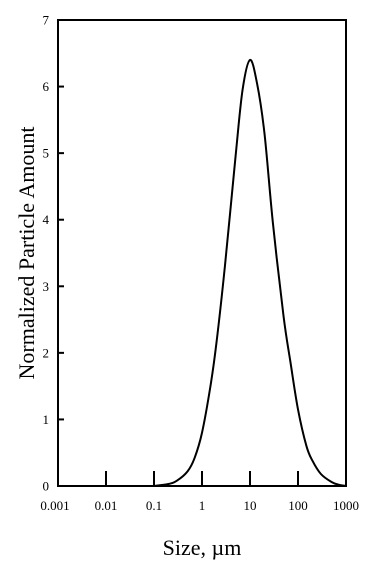 The height and width of the screenshot is (568, 368). Describe the element at coordinates (46, 352) in the screenshot. I see `y-tick-label: 2` at that location.